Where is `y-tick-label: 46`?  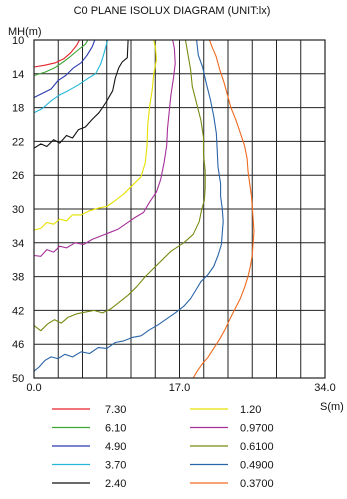
y-tick-label: 46 is located at coordinates (18, 345).